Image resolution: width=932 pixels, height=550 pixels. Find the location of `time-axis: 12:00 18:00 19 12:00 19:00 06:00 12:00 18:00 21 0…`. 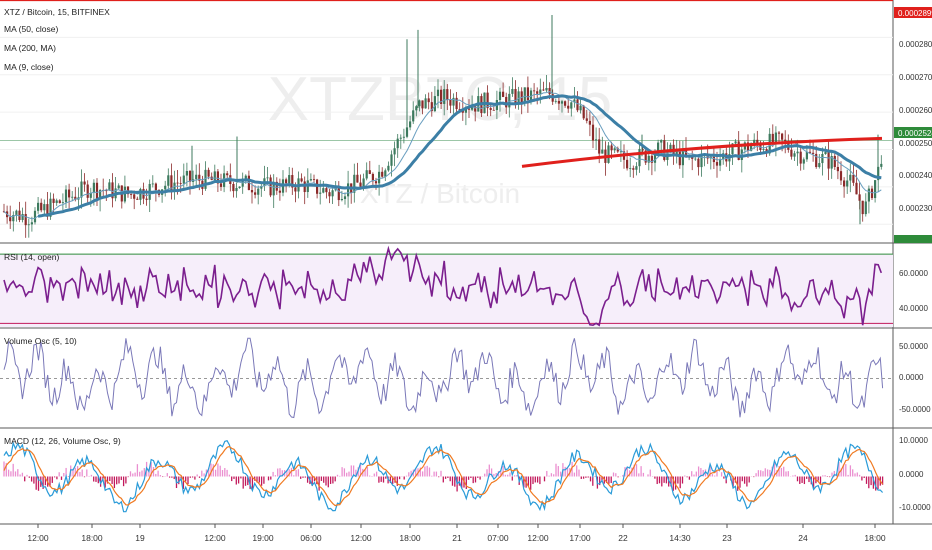

time-axis: 12:00 18:00 19 12:00 19:00 06:00 12:00 18:00 21 0… is located at coordinates (456, 533).